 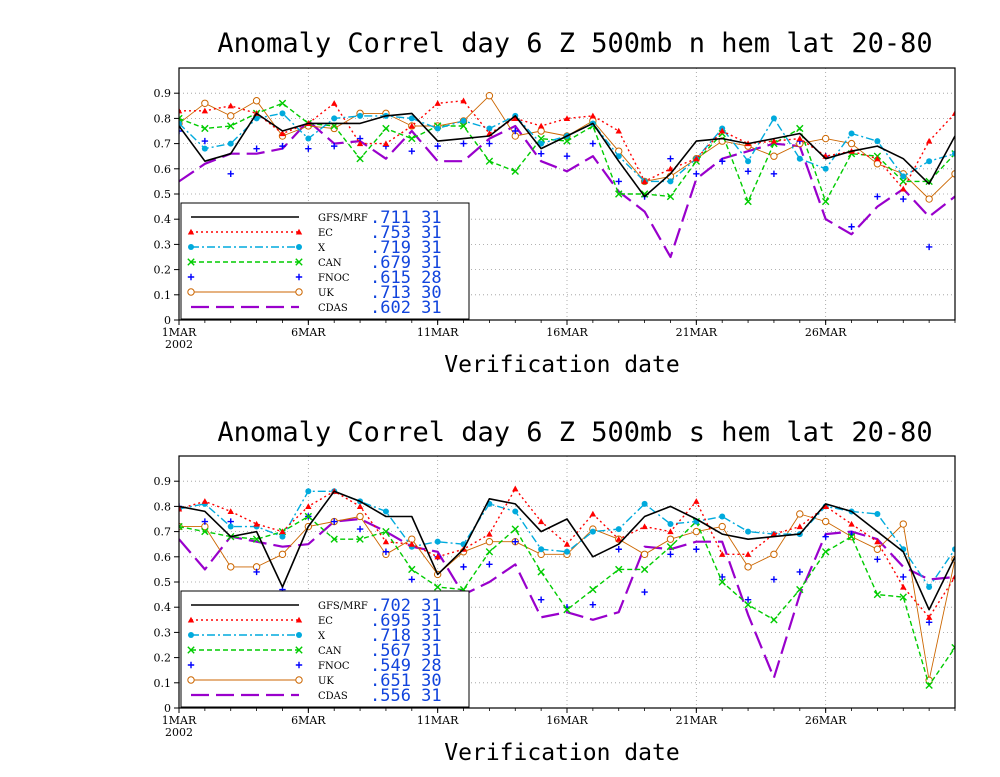 I want to click on legend-value: .711 31, so click(x=406, y=218).